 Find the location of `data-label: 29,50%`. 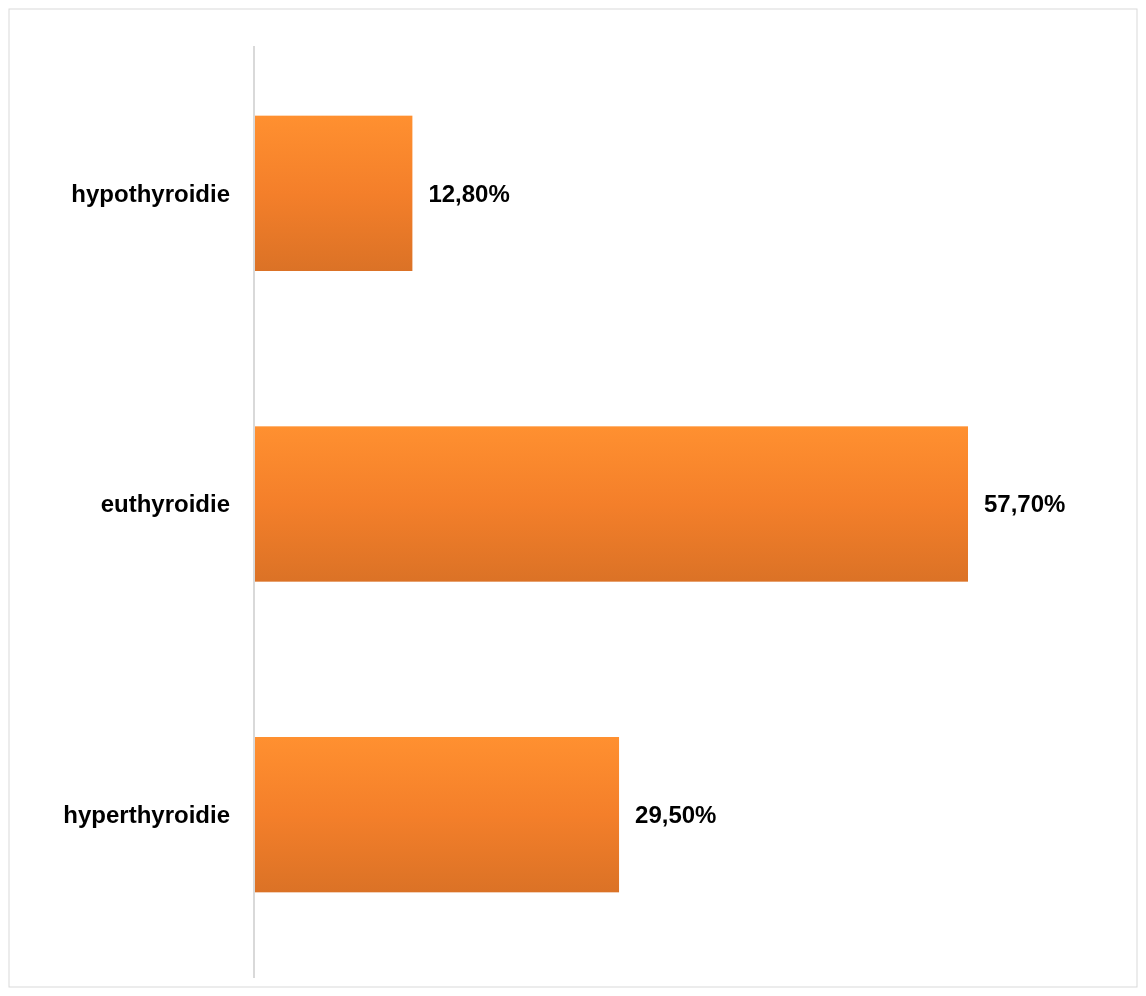

data-label: 29,50% is located at coordinates (676, 815).